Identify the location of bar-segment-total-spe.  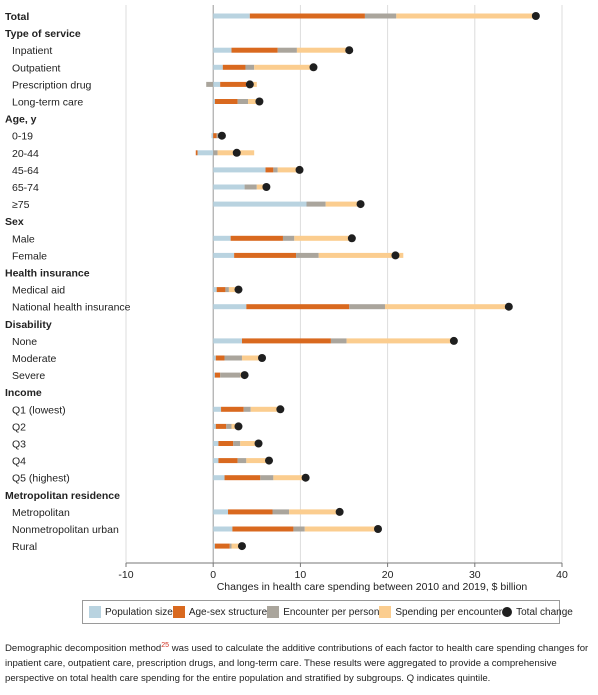
(466, 16).